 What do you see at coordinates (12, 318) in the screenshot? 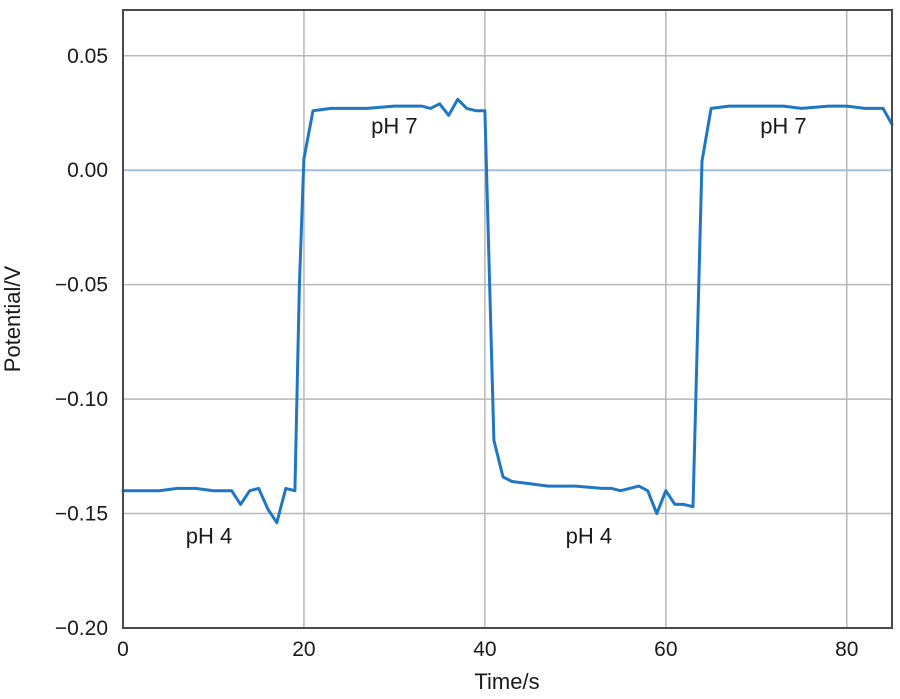
I see `y-axis-title: Potential/V` at bounding box center [12, 318].